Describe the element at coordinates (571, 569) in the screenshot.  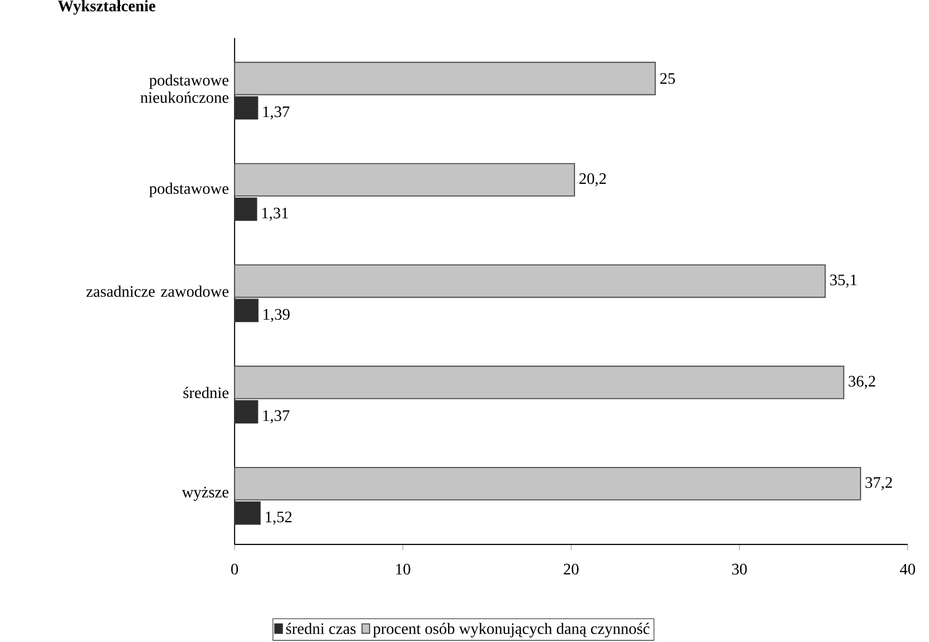
I see `x-tick-label: 20` at that location.